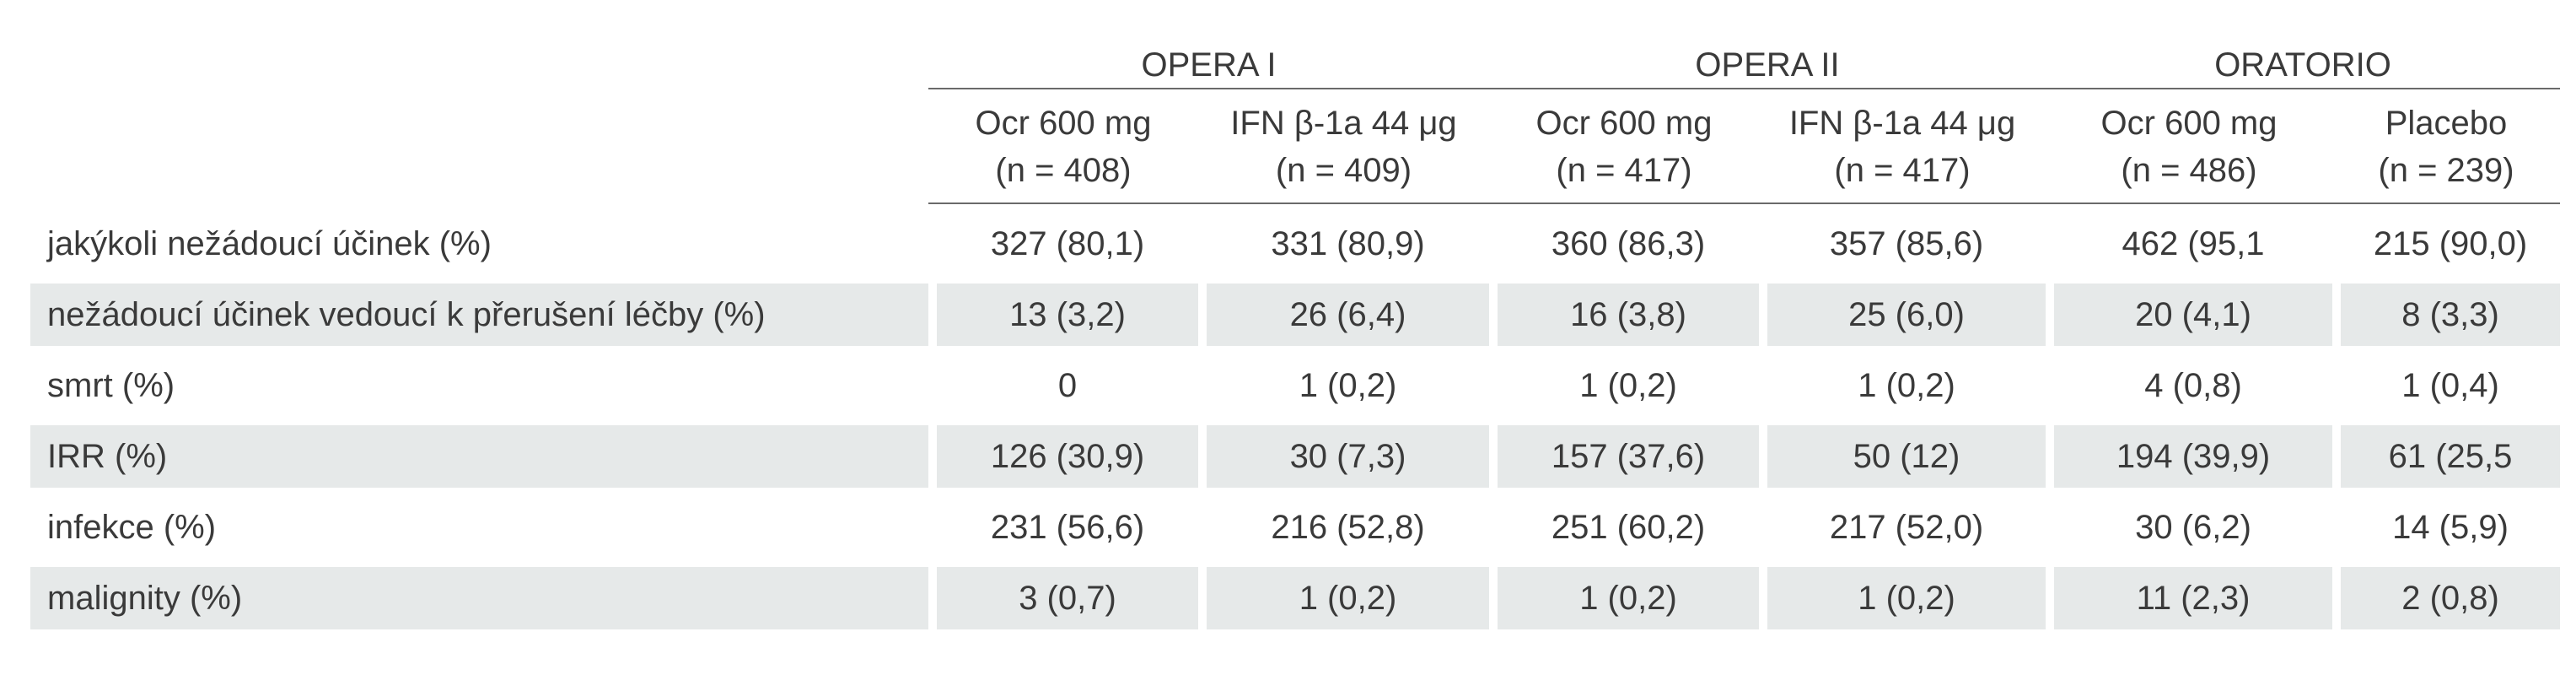 Image resolution: width=2576 pixels, height=675 pixels. I want to click on column-header-n: (n = 409), so click(1343, 170).